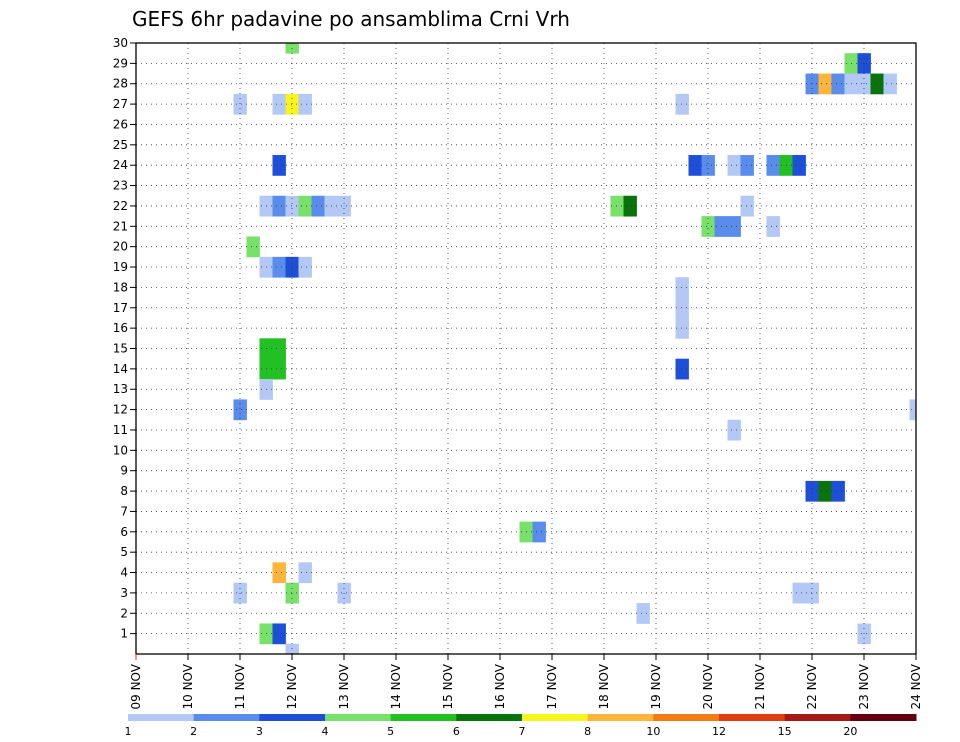  I want to click on colorbar-label: 3, so click(259, 731).